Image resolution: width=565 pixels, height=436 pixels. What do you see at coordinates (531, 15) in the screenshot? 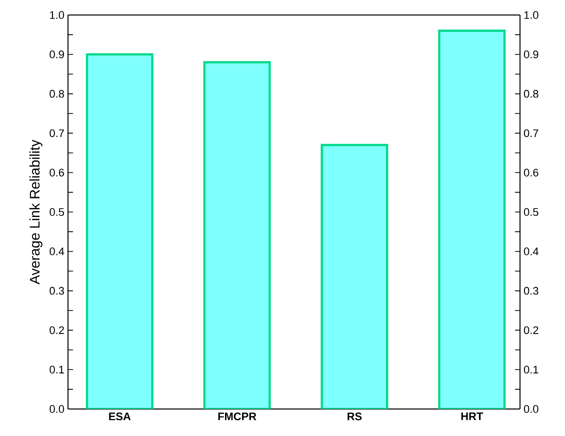
I see `y2-tick-label: 1.0` at bounding box center [531, 15].